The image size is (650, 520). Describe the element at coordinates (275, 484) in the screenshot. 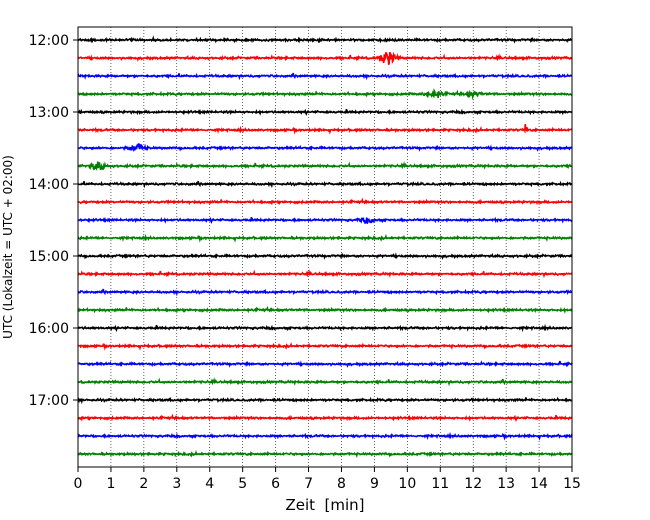

I see `x-tick-label: 6` at that location.